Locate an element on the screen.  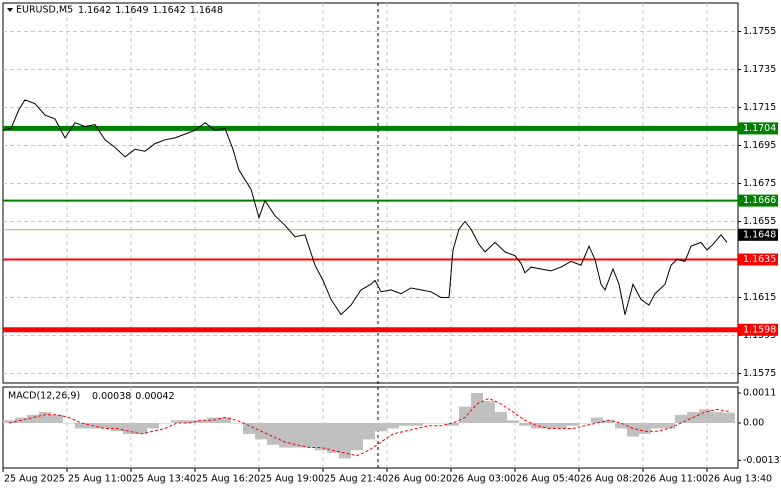
current-price-label: 1.1648 is located at coordinates (759, 234).